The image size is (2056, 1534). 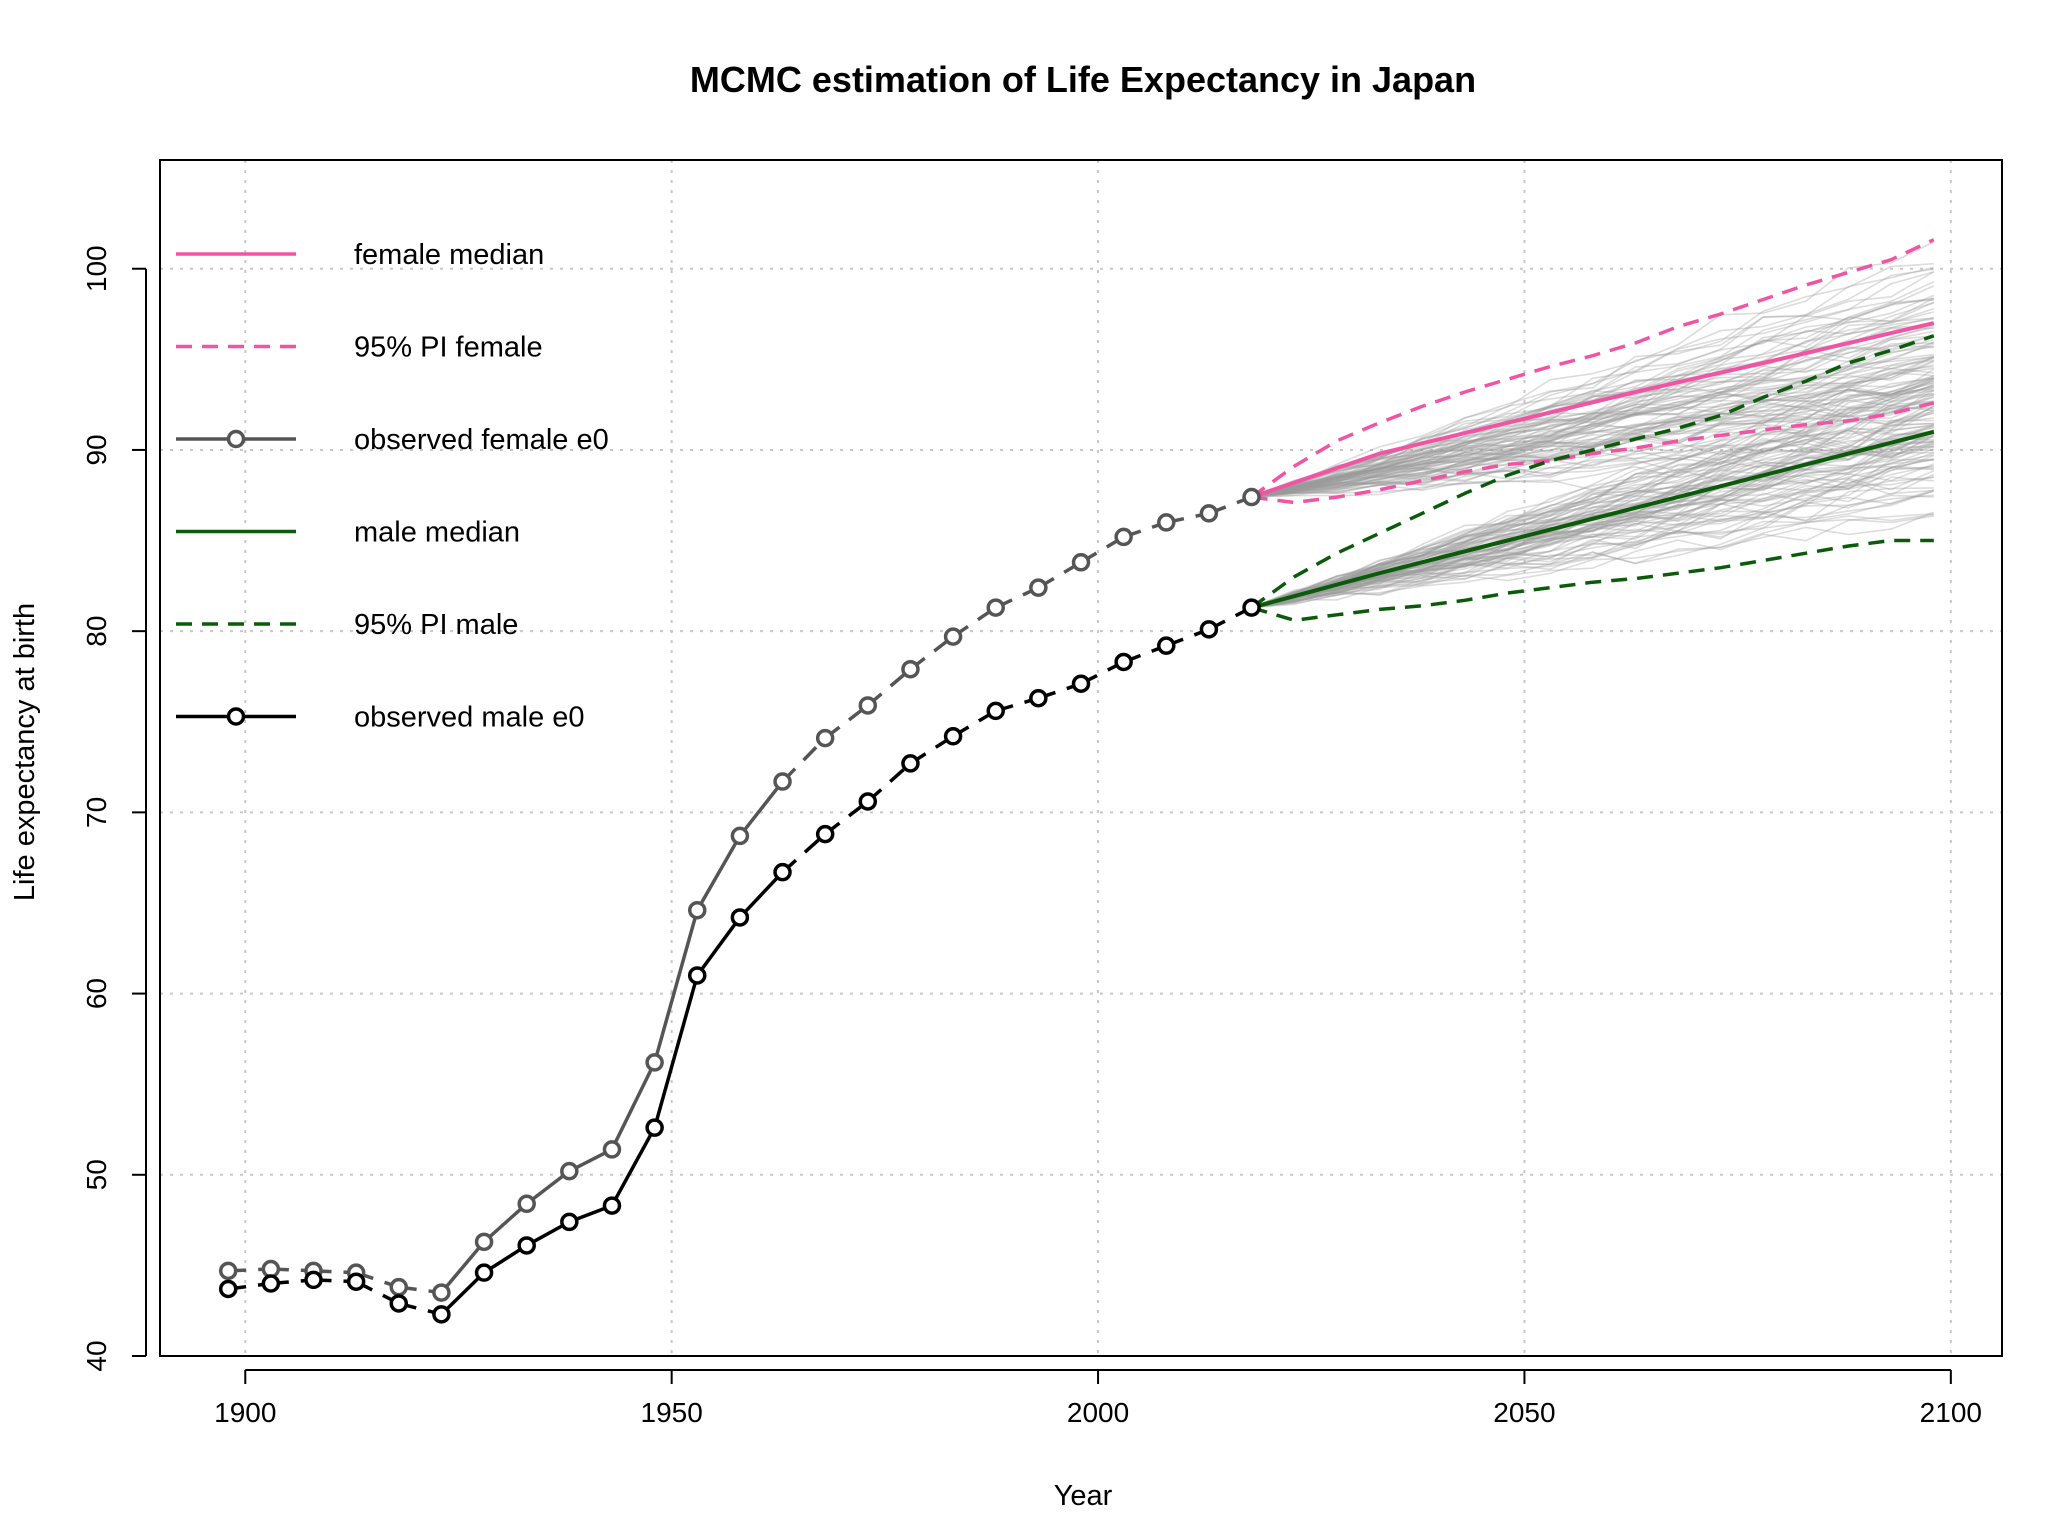 What do you see at coordinates (392, 440) in the screenshot?
I see `legend-item-observed-female-e0: observed female e0` at bounding box center [392, 440].